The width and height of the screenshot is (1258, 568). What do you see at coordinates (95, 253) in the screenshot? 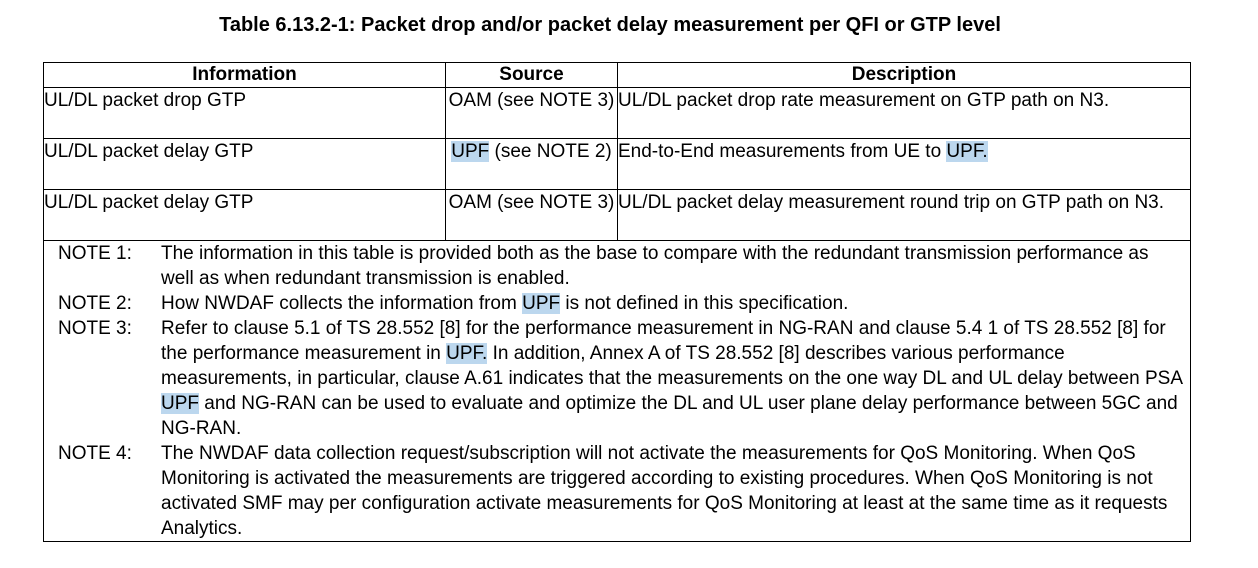
I see `note-label: NOTE 1:` at bounding box center [95, 253].